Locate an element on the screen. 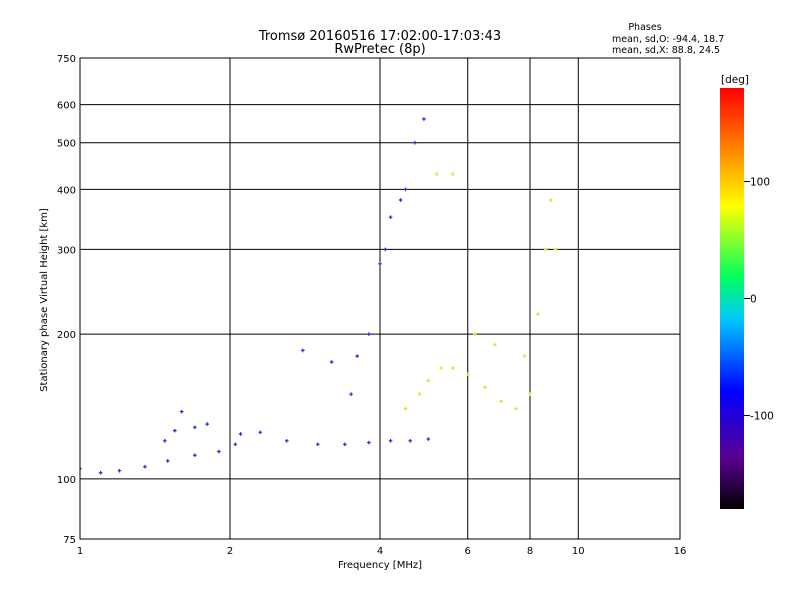  y-tick-label: 500 is located at coordinates (66, 144).